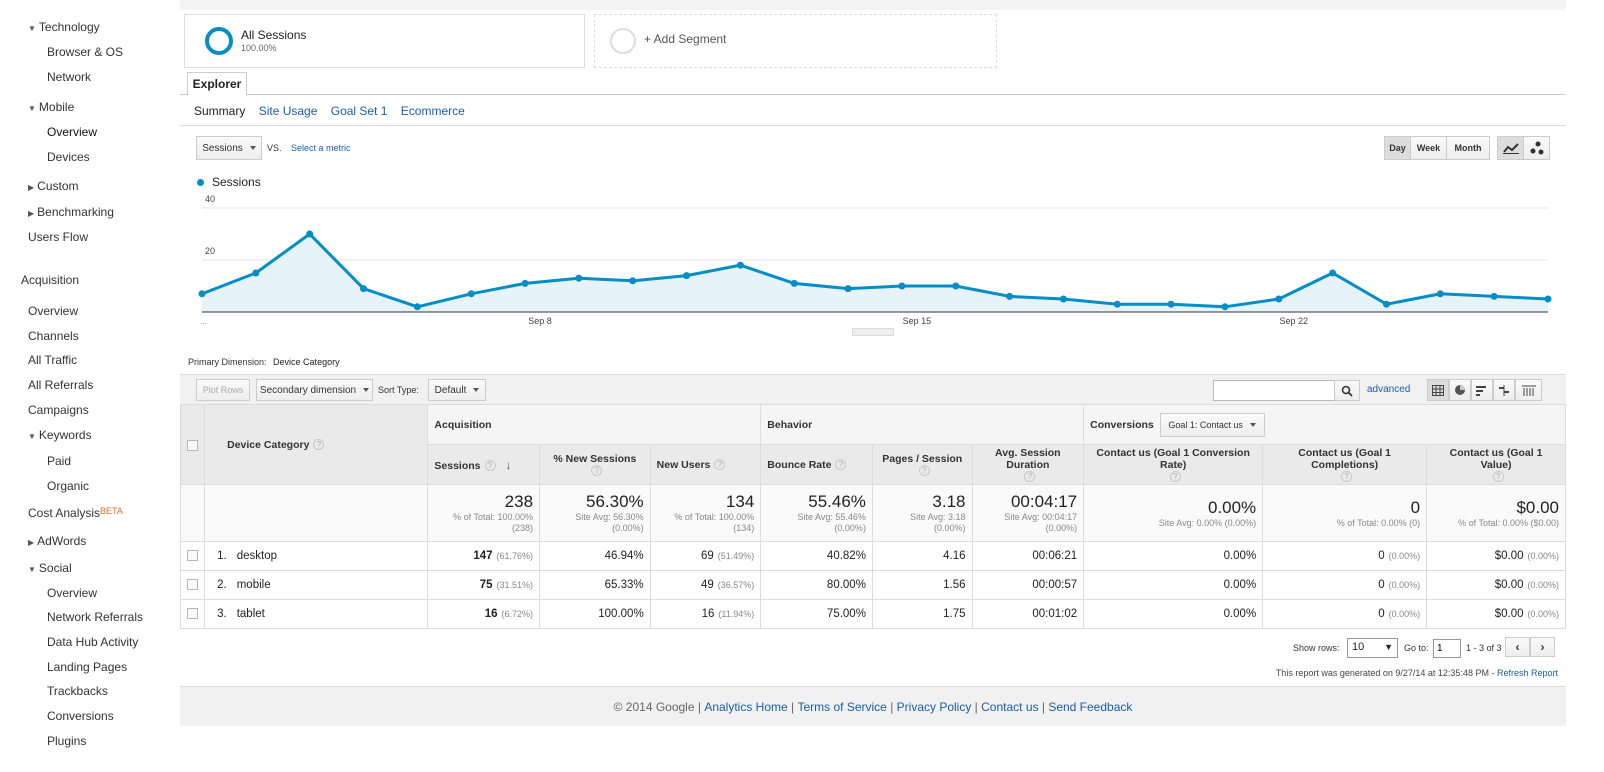 The height and width of the screenshot is (772, 1604). I want to click on sidebar-item-keywords: ▼ Keywords, so click(60, 435).